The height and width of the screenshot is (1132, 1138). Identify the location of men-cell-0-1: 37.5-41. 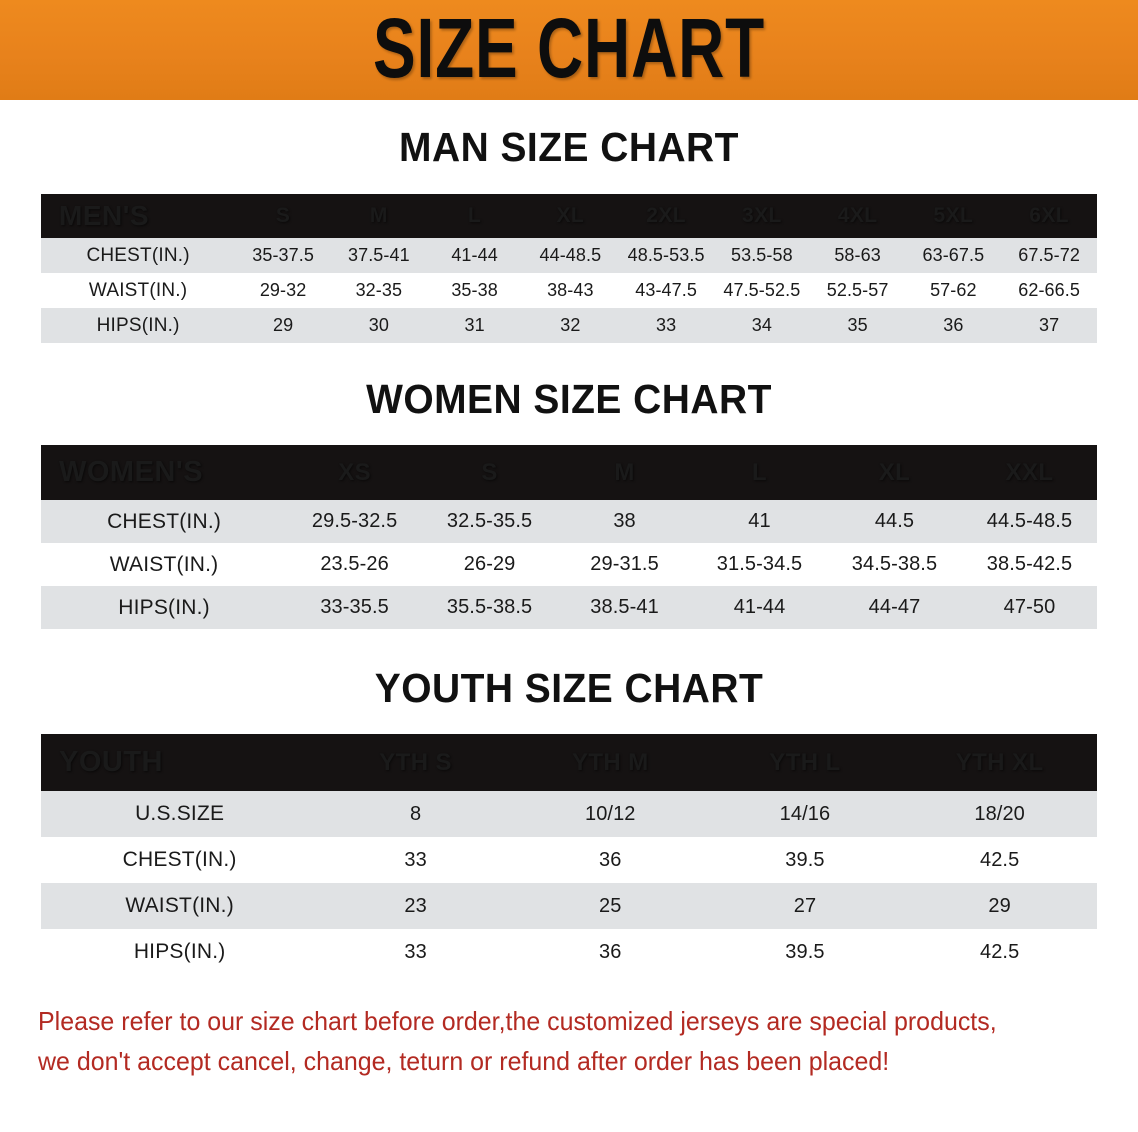
(378, 255).